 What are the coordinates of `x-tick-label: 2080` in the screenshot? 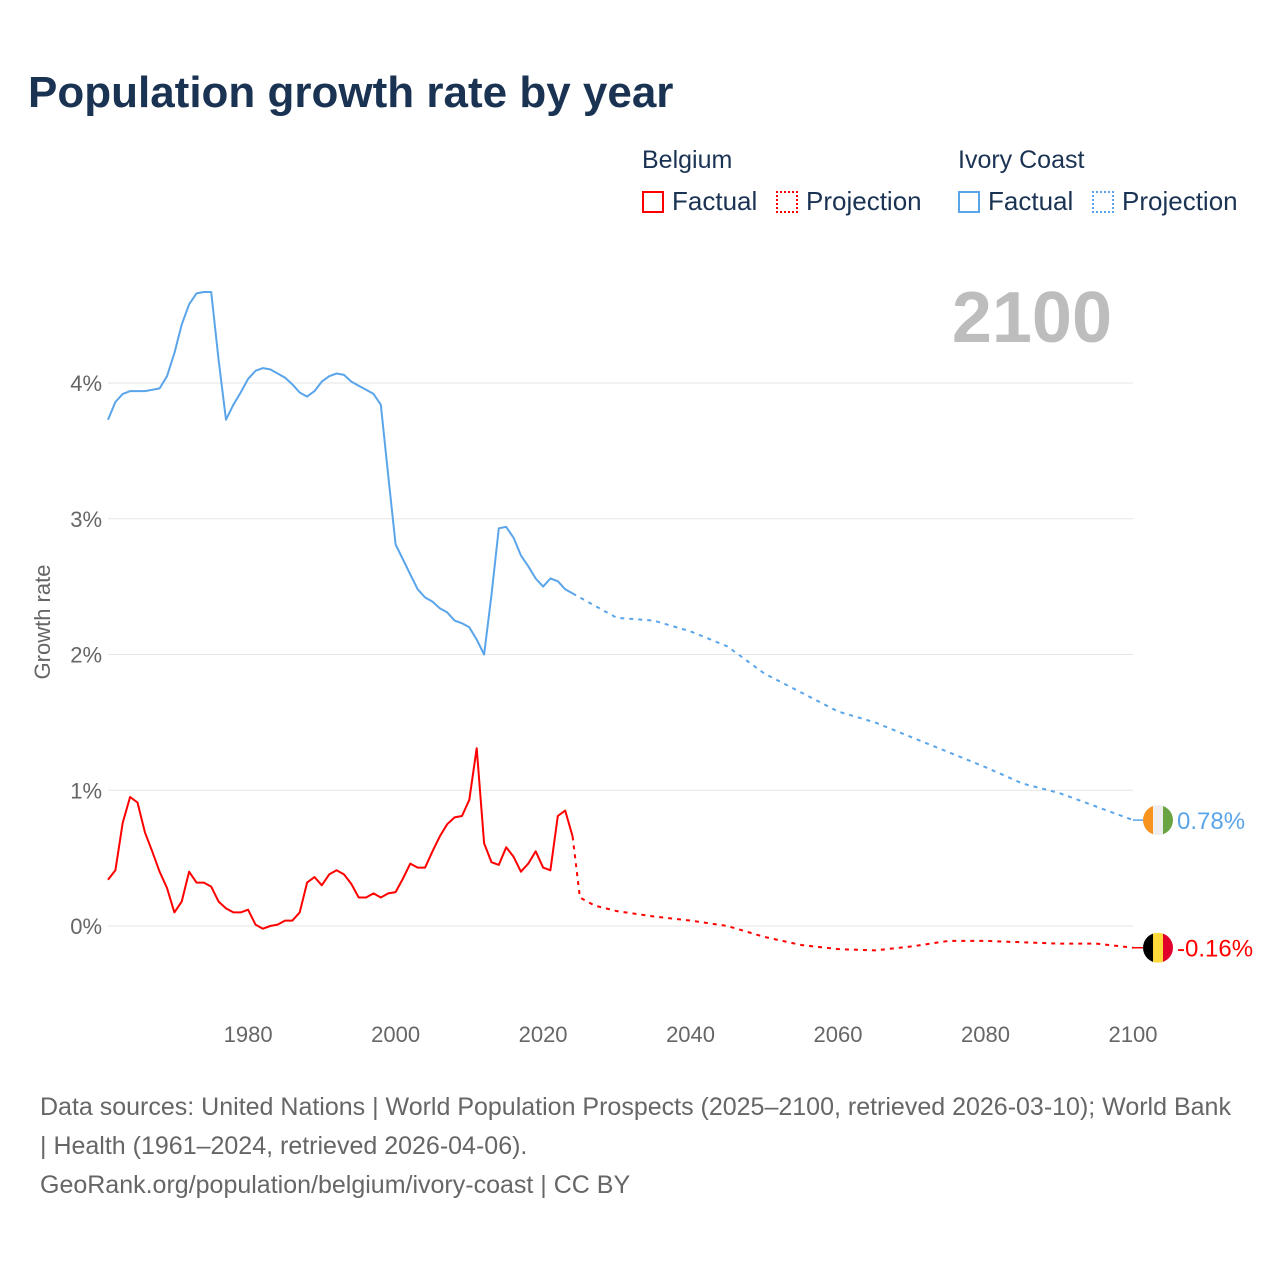 It's located at (985, 1034).